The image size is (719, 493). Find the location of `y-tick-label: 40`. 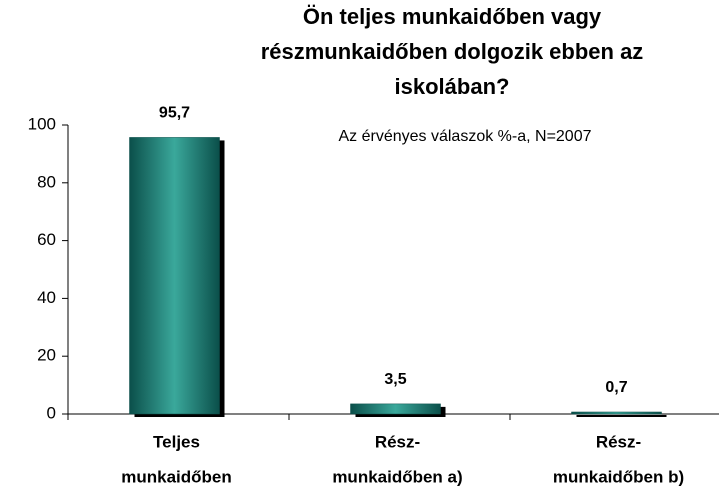

y-tick-label: 40 is located at coordinates (46, 297).